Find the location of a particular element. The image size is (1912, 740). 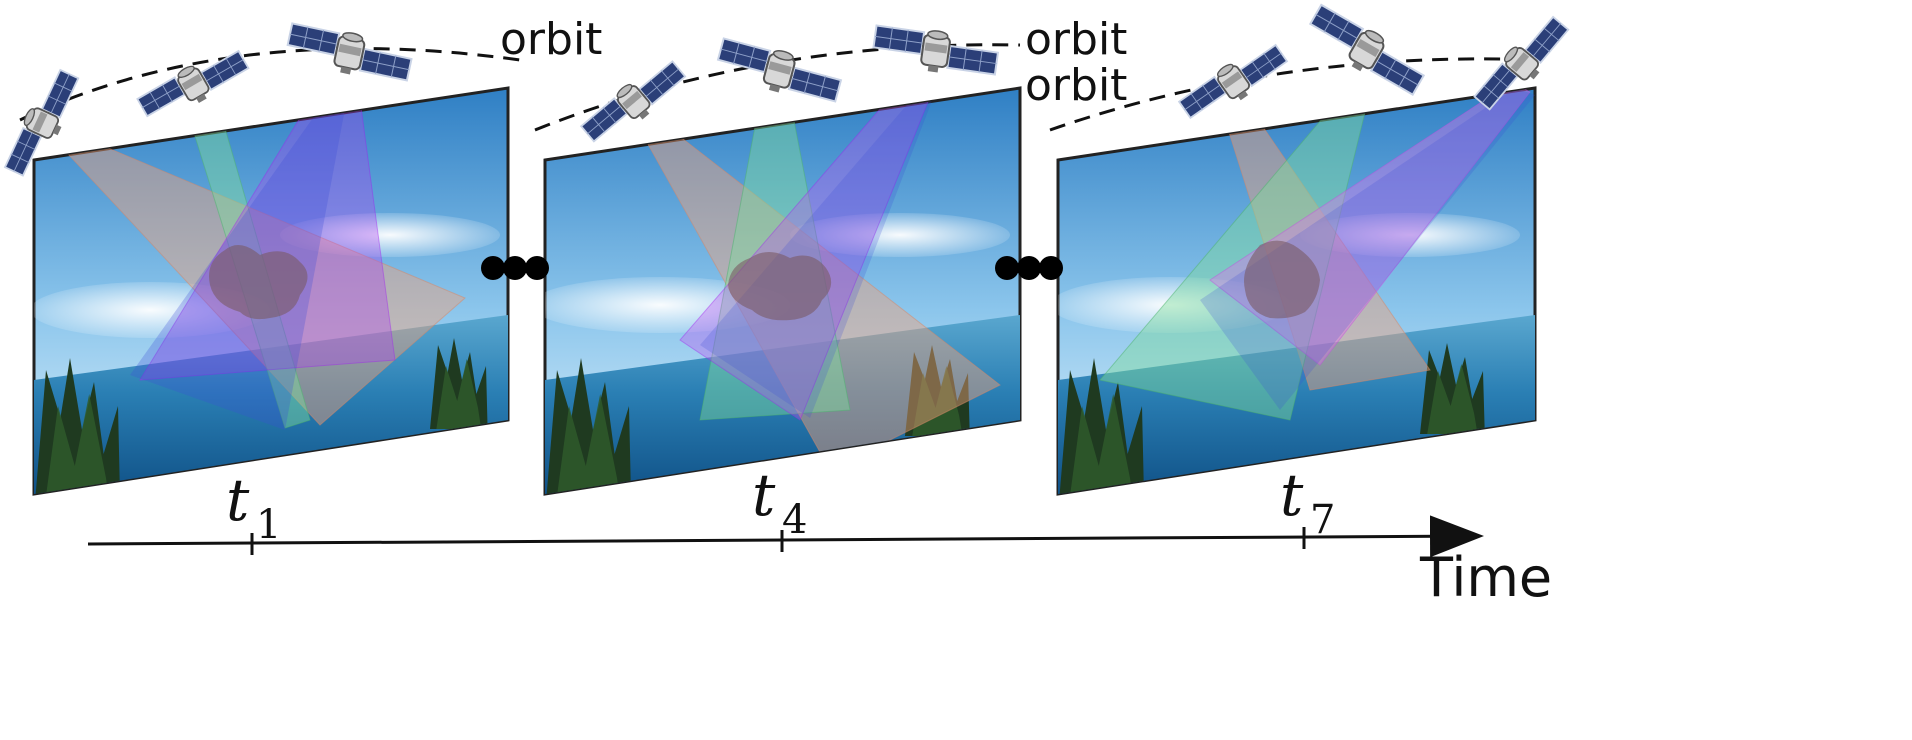

svg-text: 1 is located at coordinates (268, 525).